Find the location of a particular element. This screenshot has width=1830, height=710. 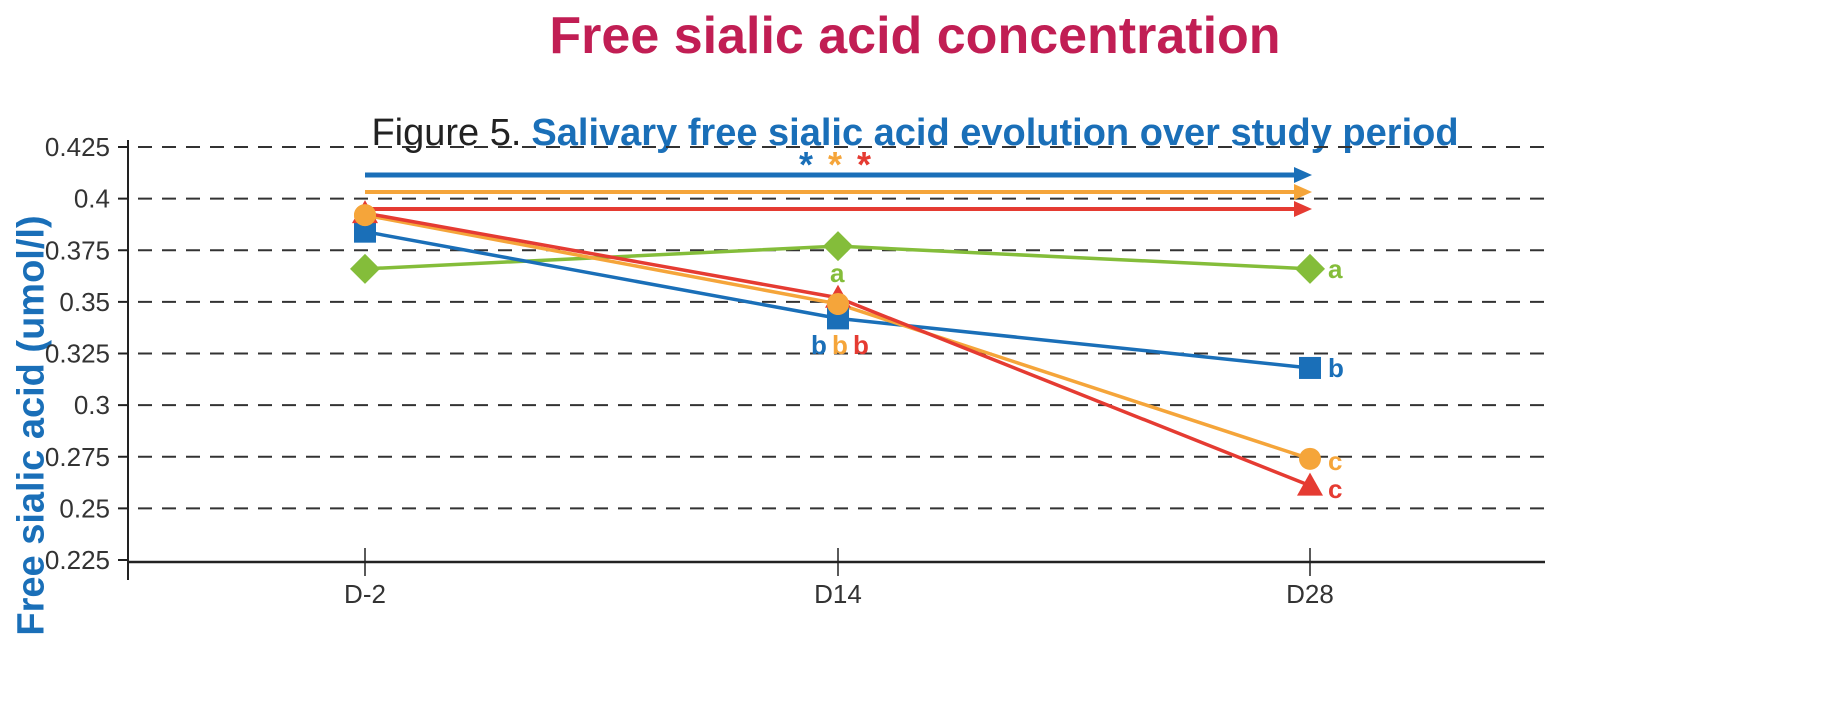

significance-arrows: * * * is located at coordinates (838, 180).